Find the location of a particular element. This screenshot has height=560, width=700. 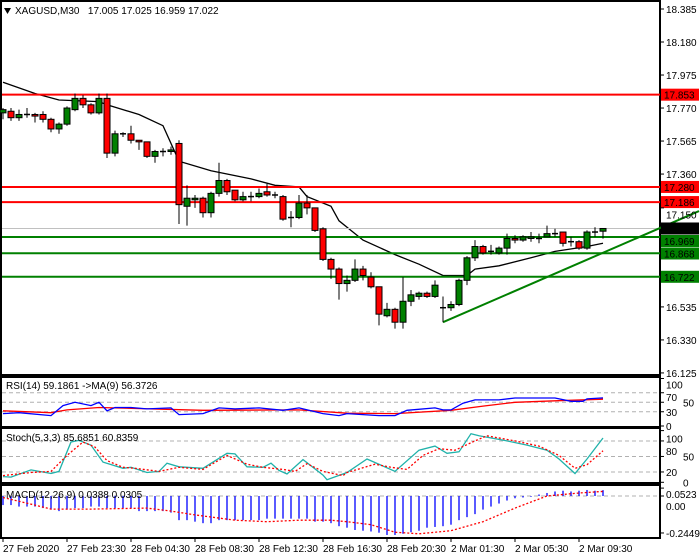

price-tick-label: 16.125 is located at coordinates (681, 374).